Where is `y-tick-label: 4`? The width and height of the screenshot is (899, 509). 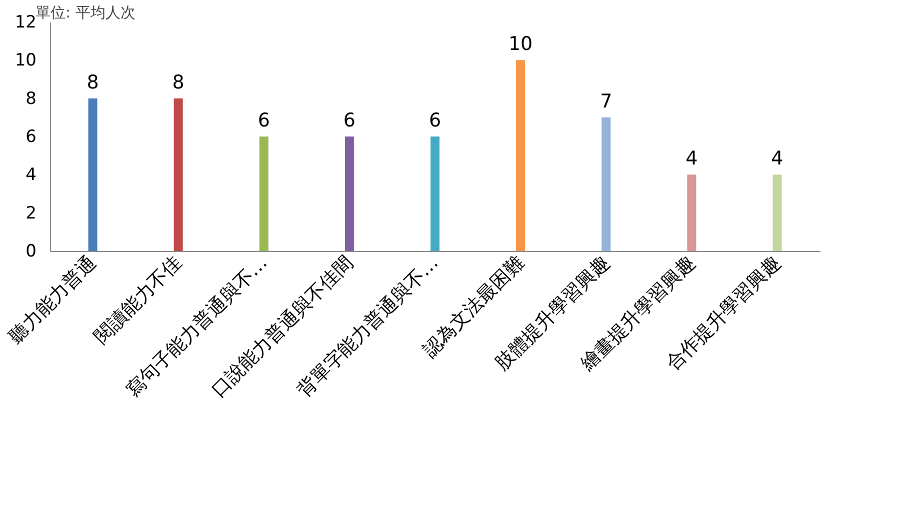 y-tick-label: 4 is located at coordinates (31, 175).